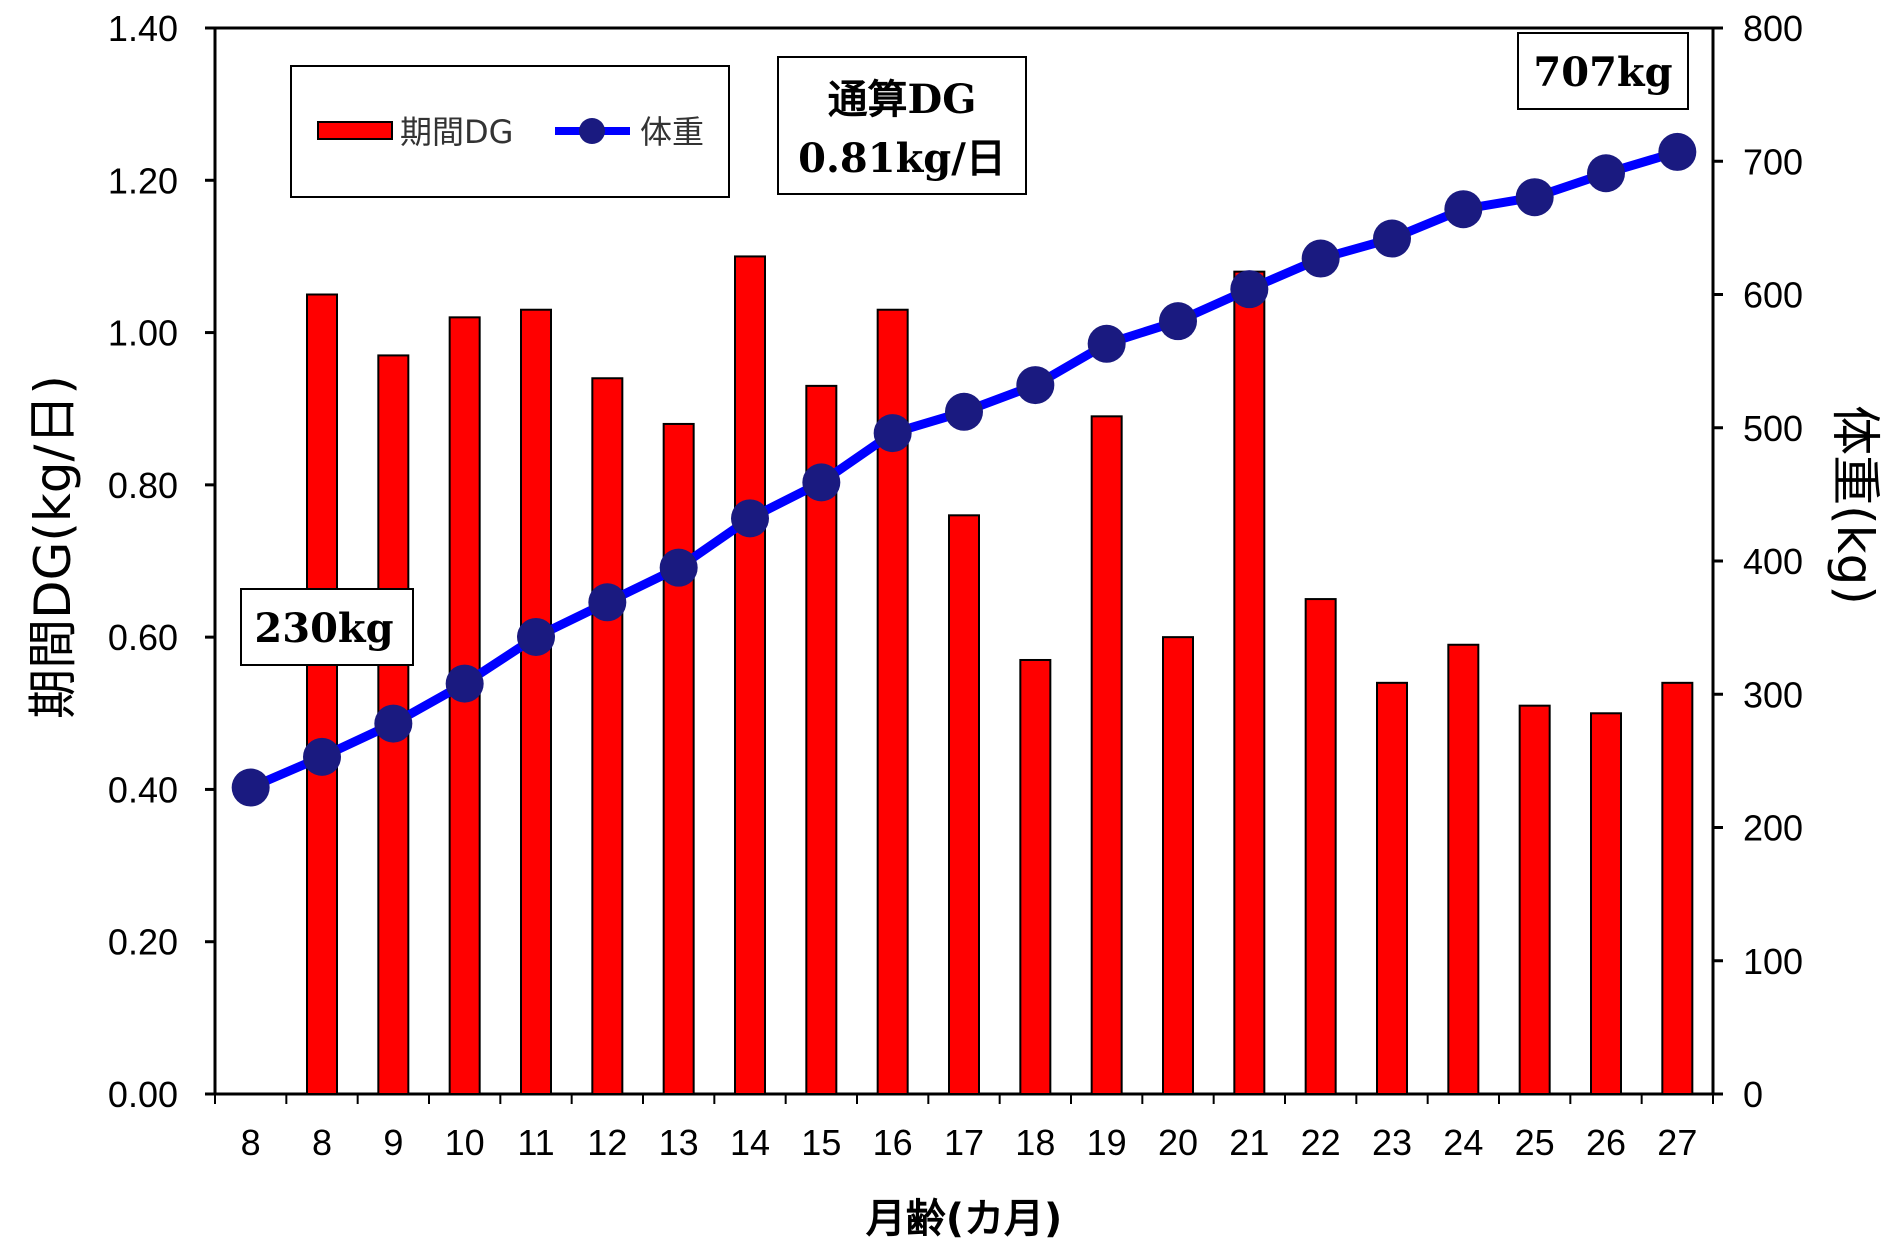 This screenshot has width=1897, height=1244. I want to click on x-tick-label: 11, so click(535, 1142).